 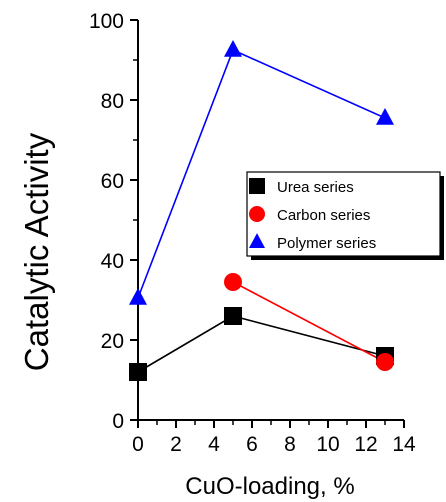 I want to click on legend-label: Urea series, so click(x=315, y=187).